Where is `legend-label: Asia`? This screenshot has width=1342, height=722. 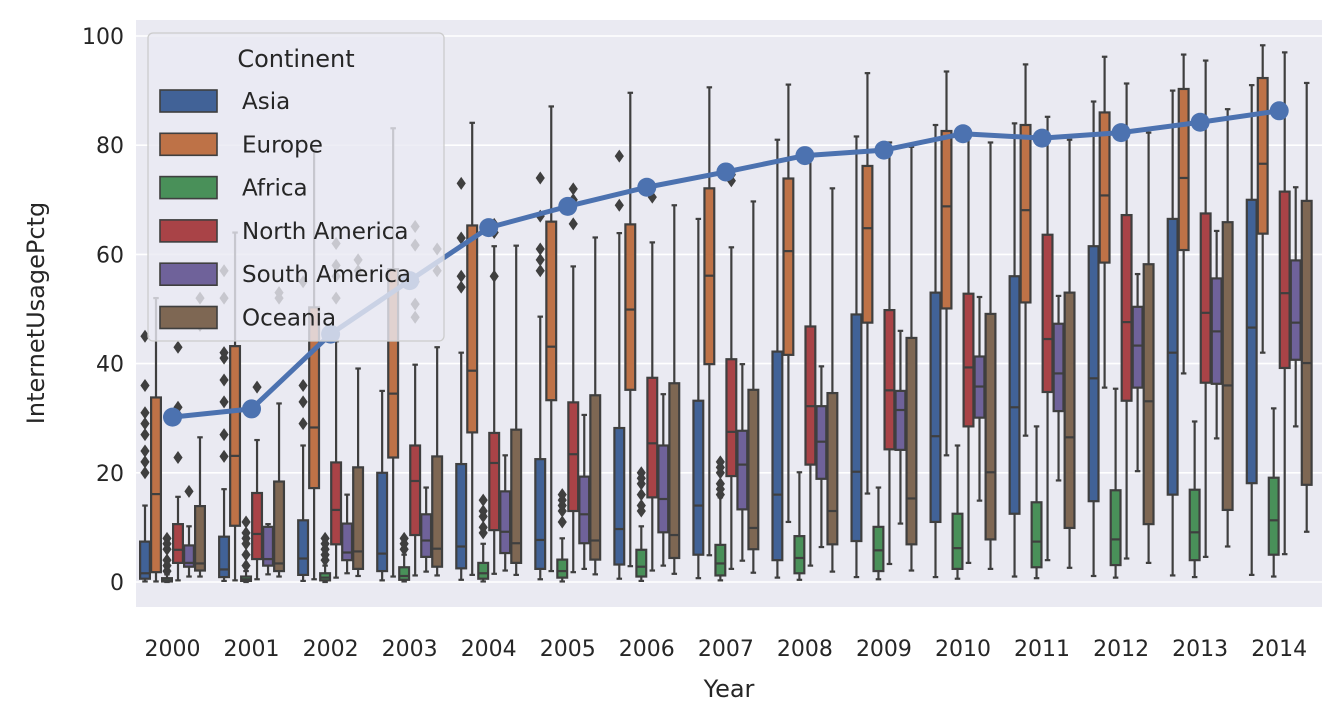
legend-label: Asia is located at coordinates (266, 102).